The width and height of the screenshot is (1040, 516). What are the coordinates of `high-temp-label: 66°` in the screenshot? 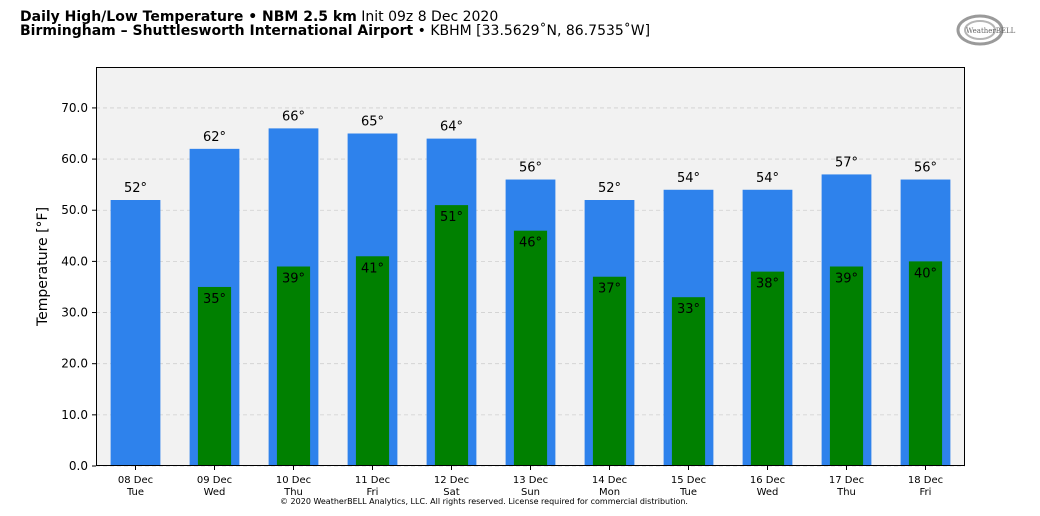 It's located at (293, 116).